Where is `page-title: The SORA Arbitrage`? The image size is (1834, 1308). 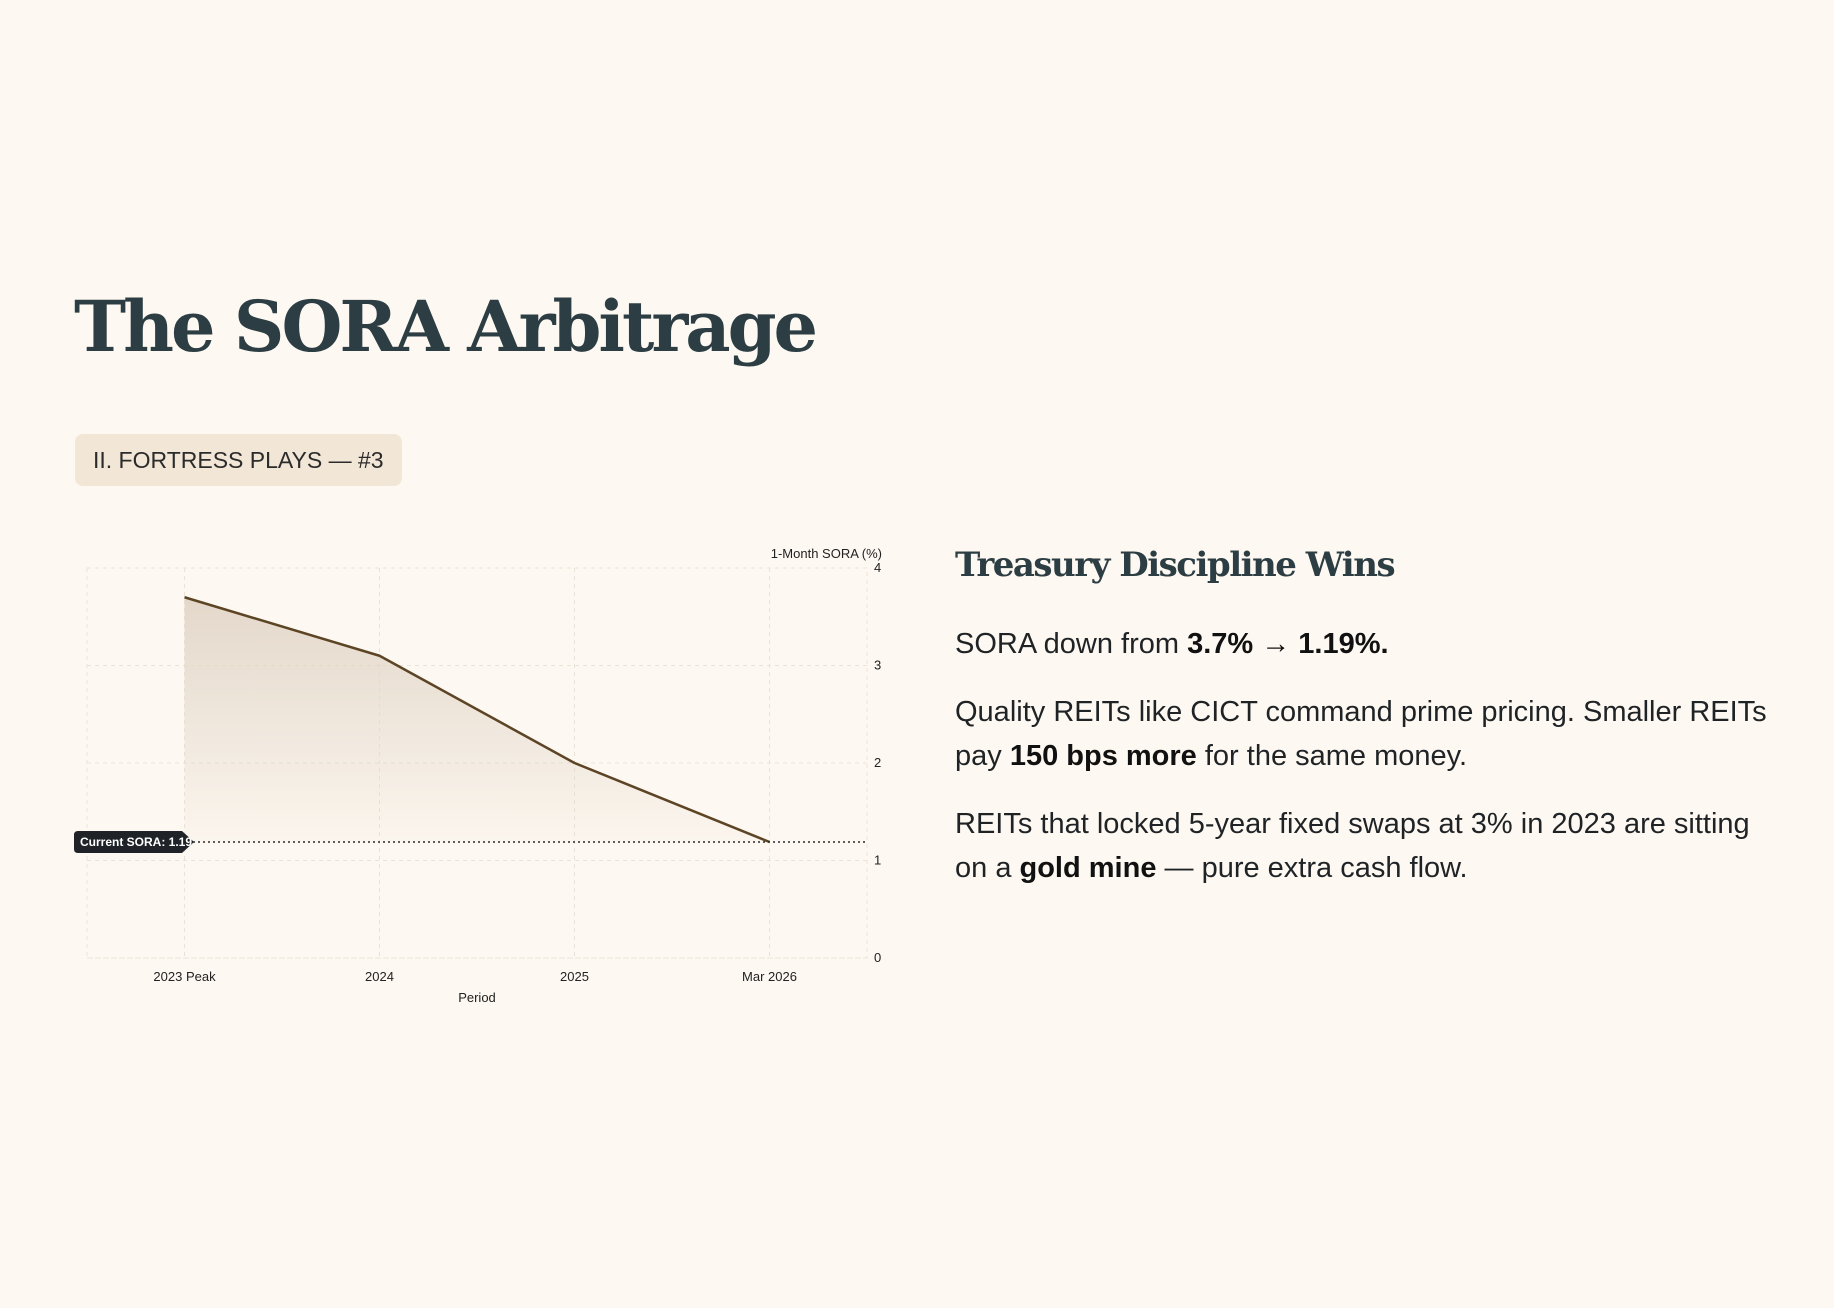 page-title: The SORA Arbitrage is located at coordinates (446, 326).